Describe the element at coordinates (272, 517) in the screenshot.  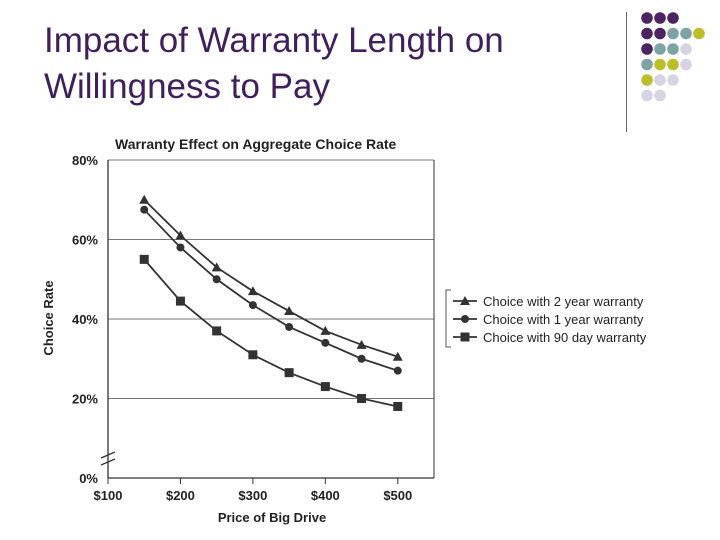
I see `x-axis-label: Price of Big Drive` at that location.